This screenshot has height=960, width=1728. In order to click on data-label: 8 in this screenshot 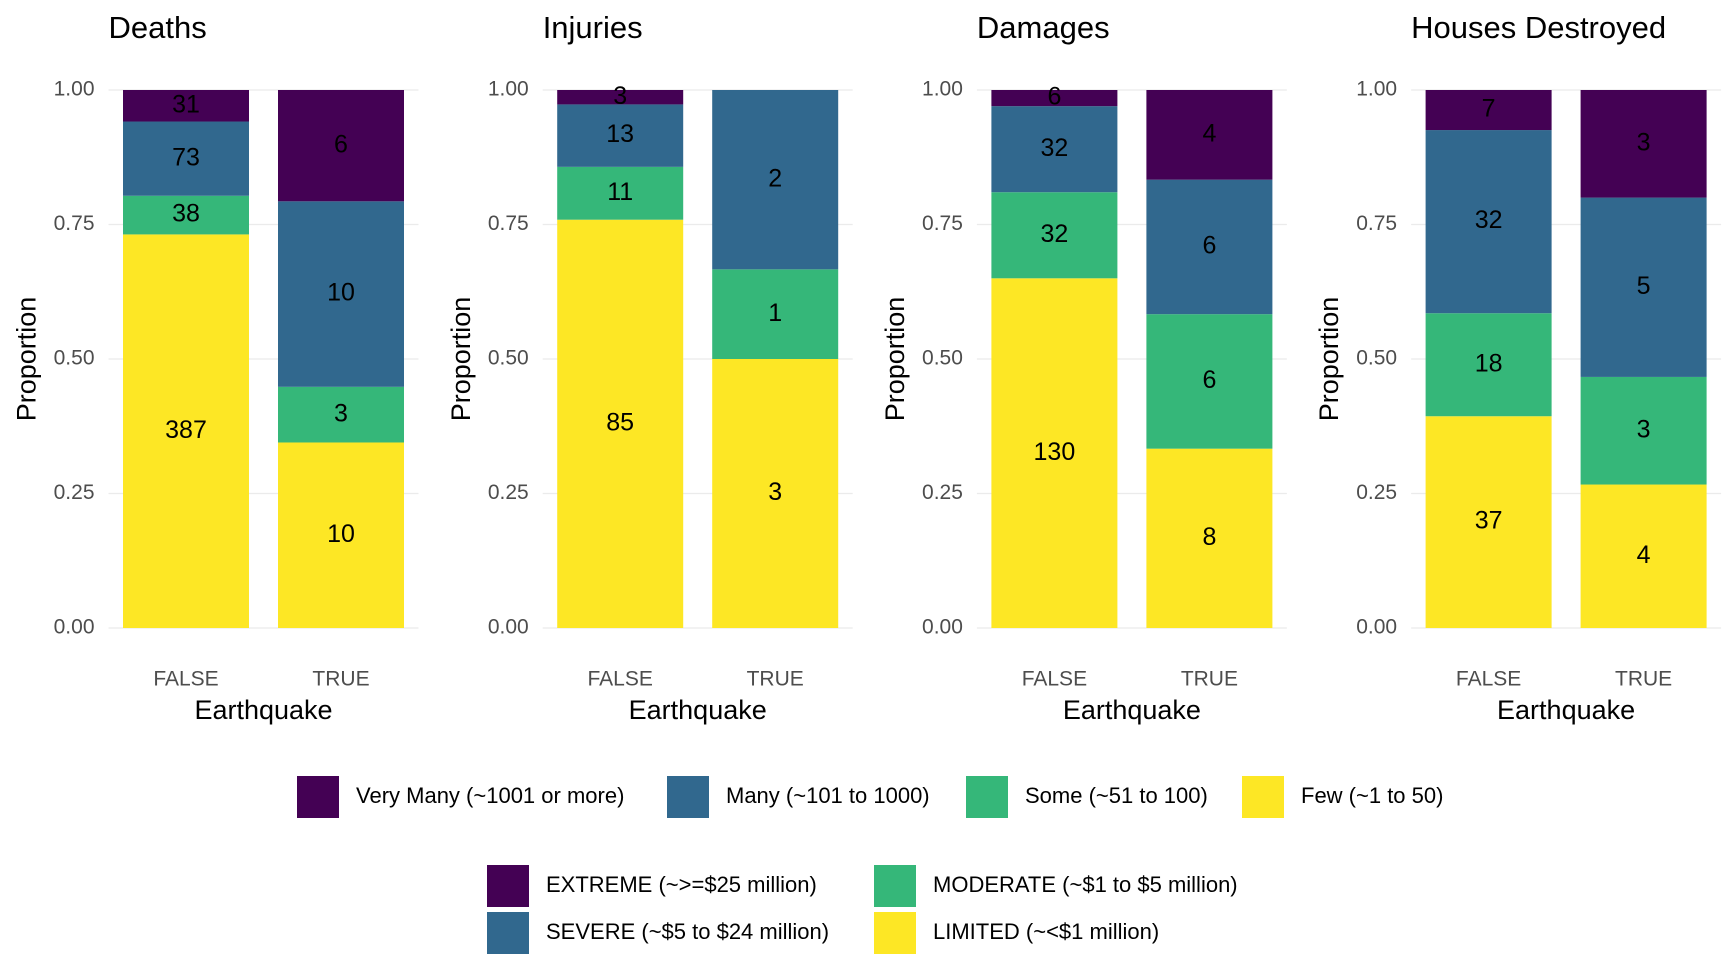, I will do `click(1209, 537)`.